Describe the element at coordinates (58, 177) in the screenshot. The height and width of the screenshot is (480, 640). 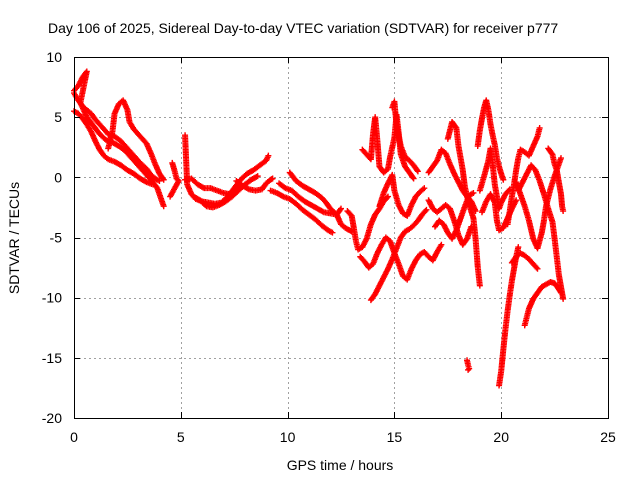
I see `y-tick-label: 0` at that location.